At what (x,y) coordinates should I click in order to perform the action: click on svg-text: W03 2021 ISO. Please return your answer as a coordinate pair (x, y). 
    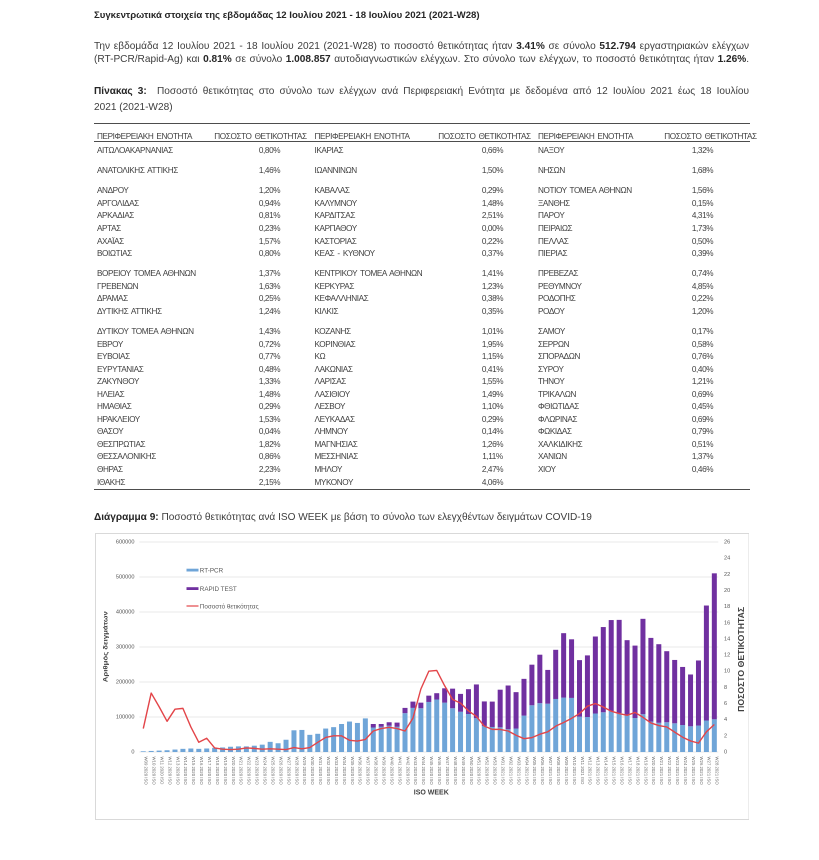
    Looking at the image, I should click on (518, 771).